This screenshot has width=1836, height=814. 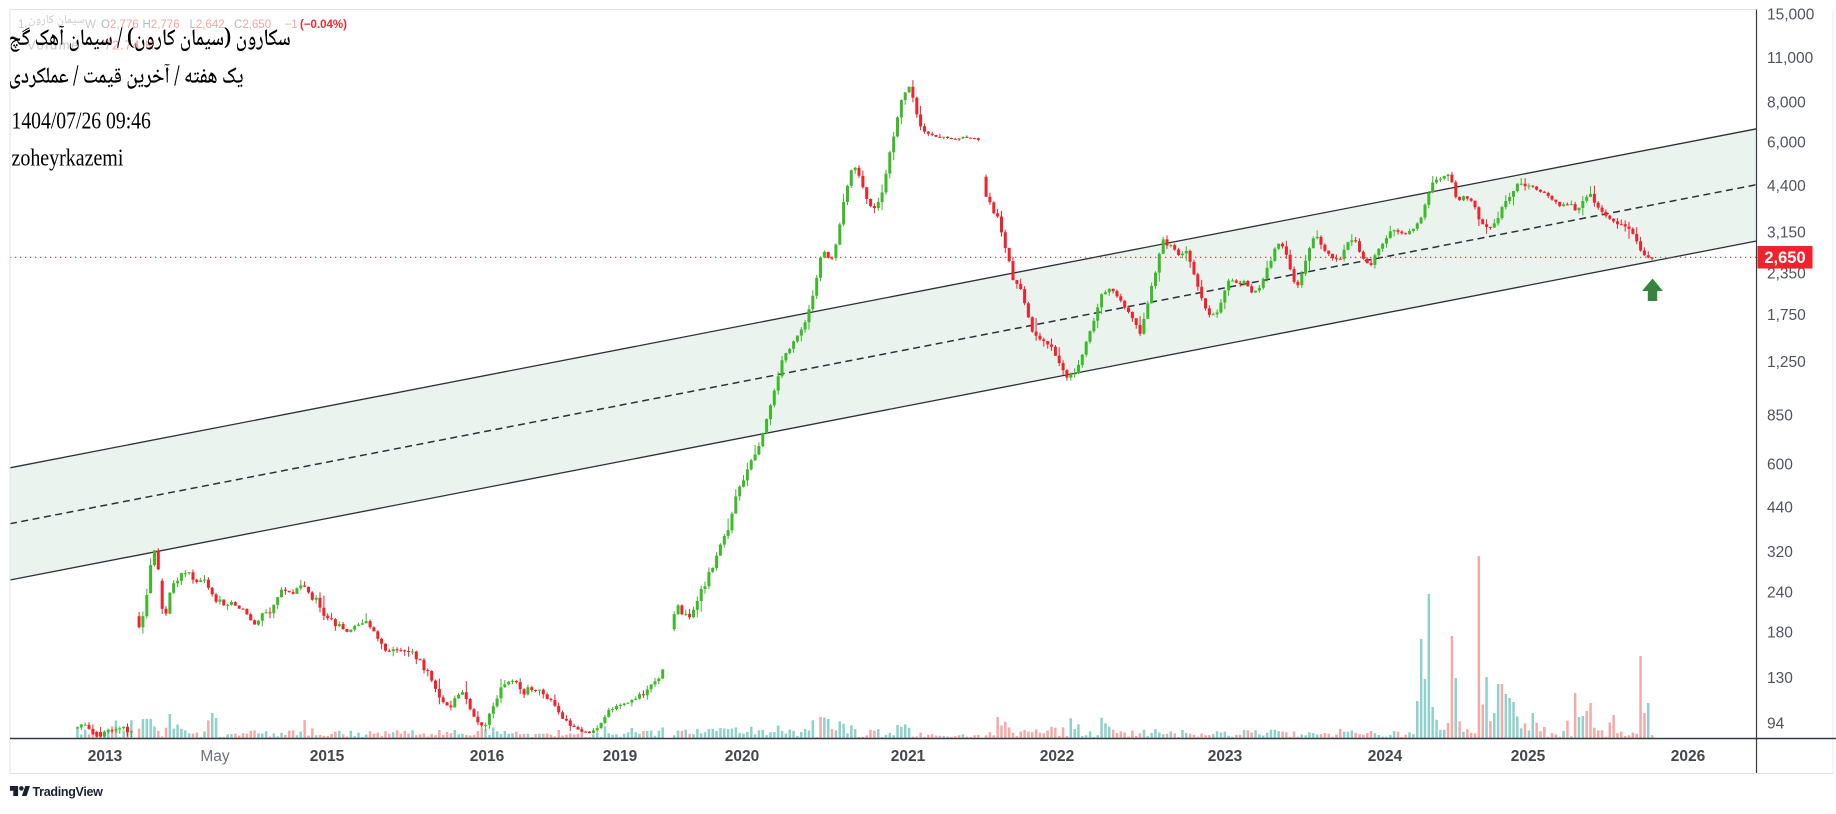 What do you see at coordinates (908, 756) in the screenshot?
I see `svg-text: 2021` at bounding box center [908, 756].